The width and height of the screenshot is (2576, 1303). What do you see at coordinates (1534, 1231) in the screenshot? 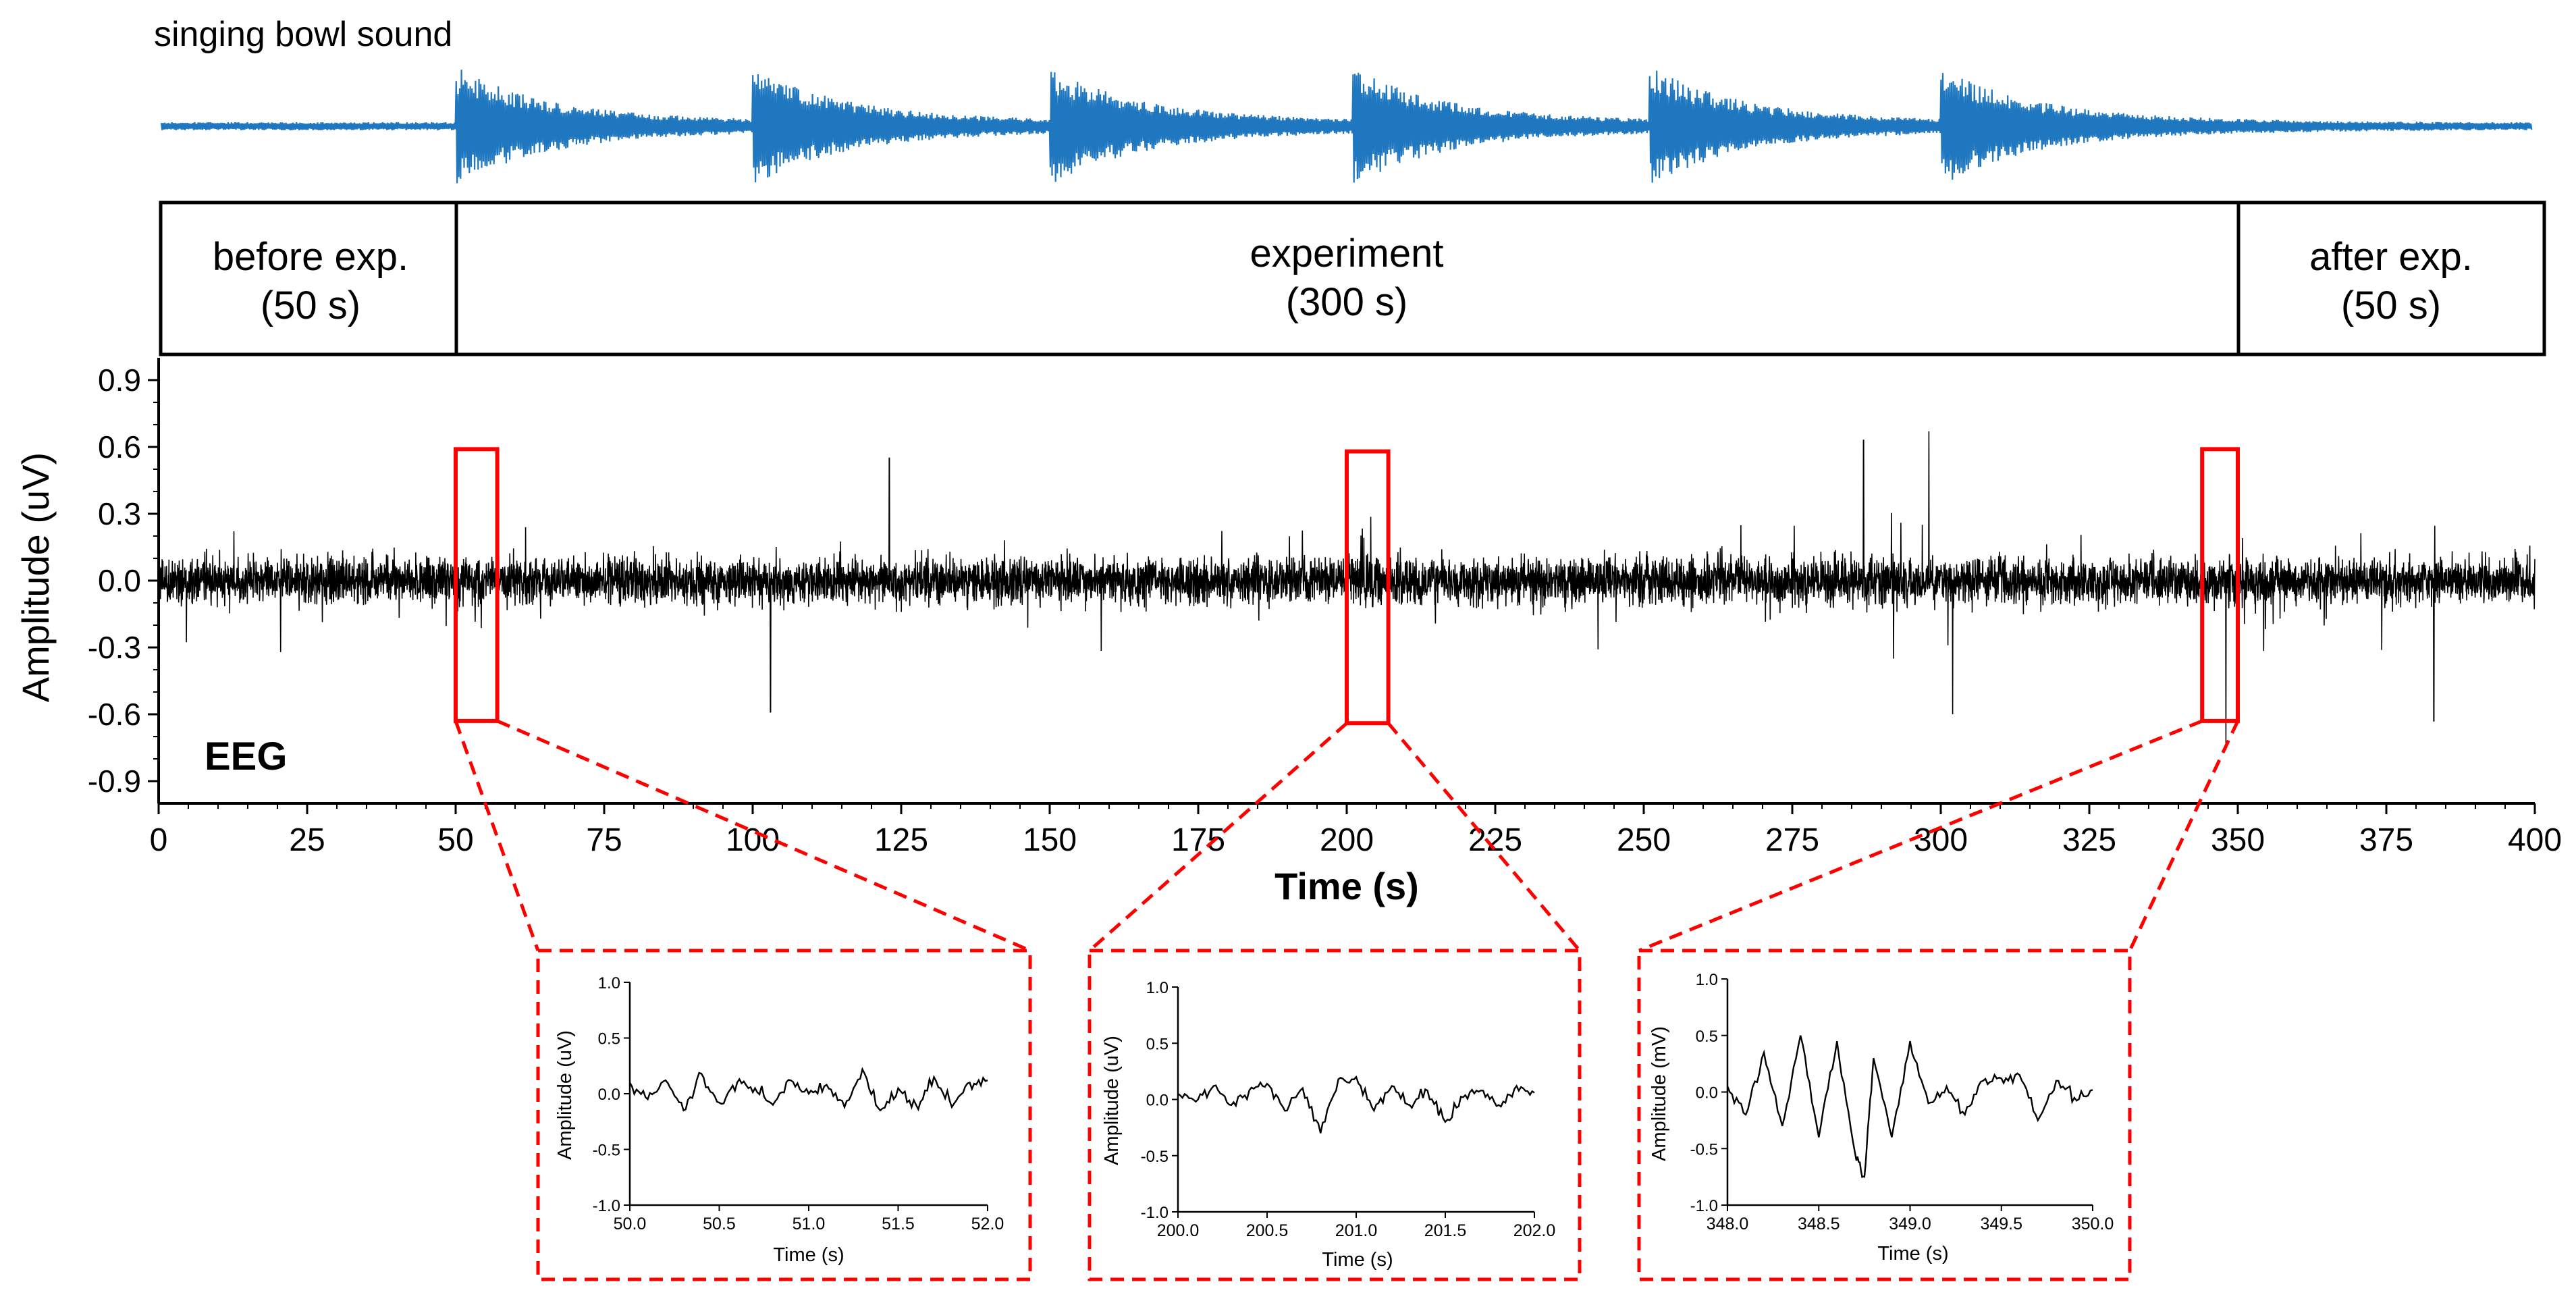
I see `inset-x-tick-label: 202.0` at bounding box center [1534, 1231].